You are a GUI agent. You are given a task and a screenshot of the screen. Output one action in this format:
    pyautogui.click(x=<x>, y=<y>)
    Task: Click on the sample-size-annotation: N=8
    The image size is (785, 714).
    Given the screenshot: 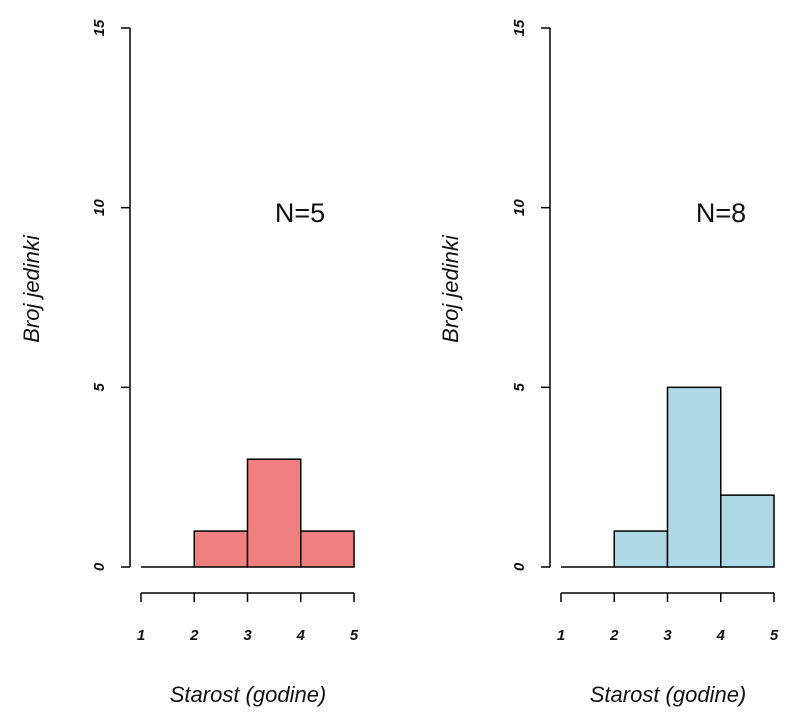 What is the action you would take?
    pyautogui.click(x=721, y=213)
    